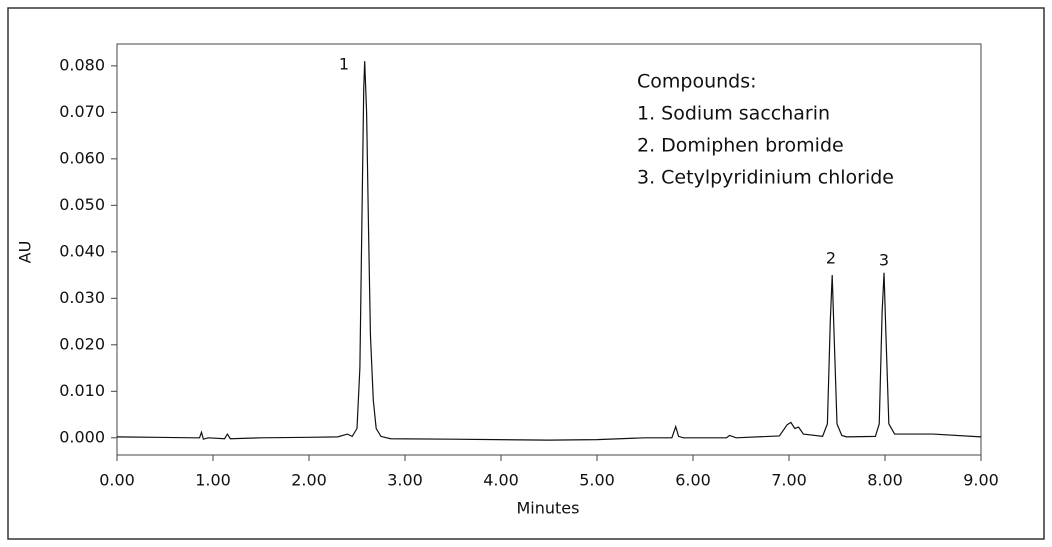 The width and height of the screenshot is (1052, 547). Describe the element at coordinates (82, 64) in the screenshot. I see `y-tick-label: 0.080` at that location.